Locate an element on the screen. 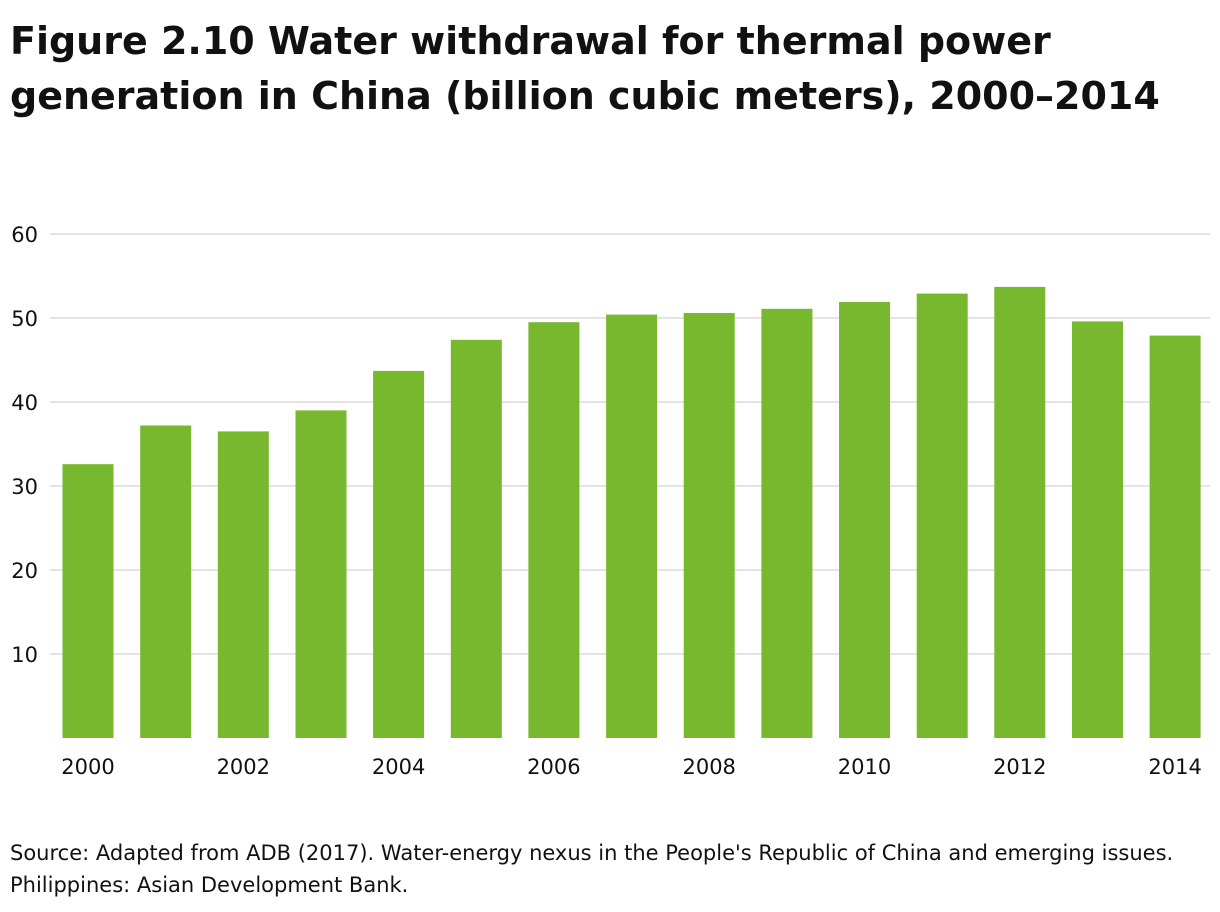  x-tick-label: 2002 is located at coordinates (243, 767).